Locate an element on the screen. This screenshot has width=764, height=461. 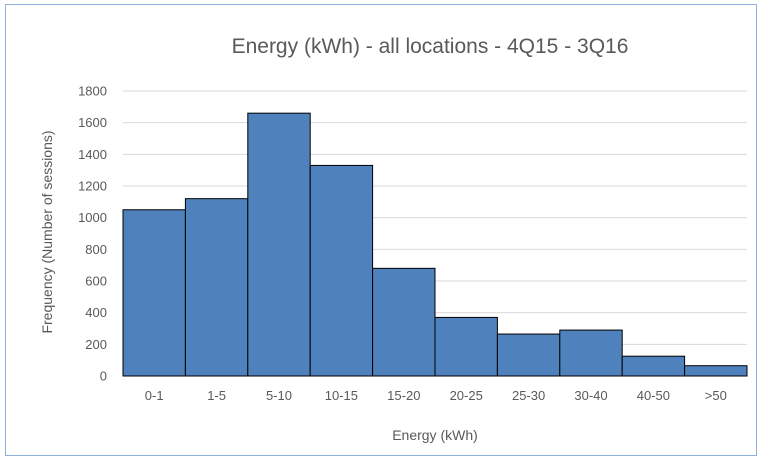
y-tick-label: 200 is located at coordinates (96, 344).